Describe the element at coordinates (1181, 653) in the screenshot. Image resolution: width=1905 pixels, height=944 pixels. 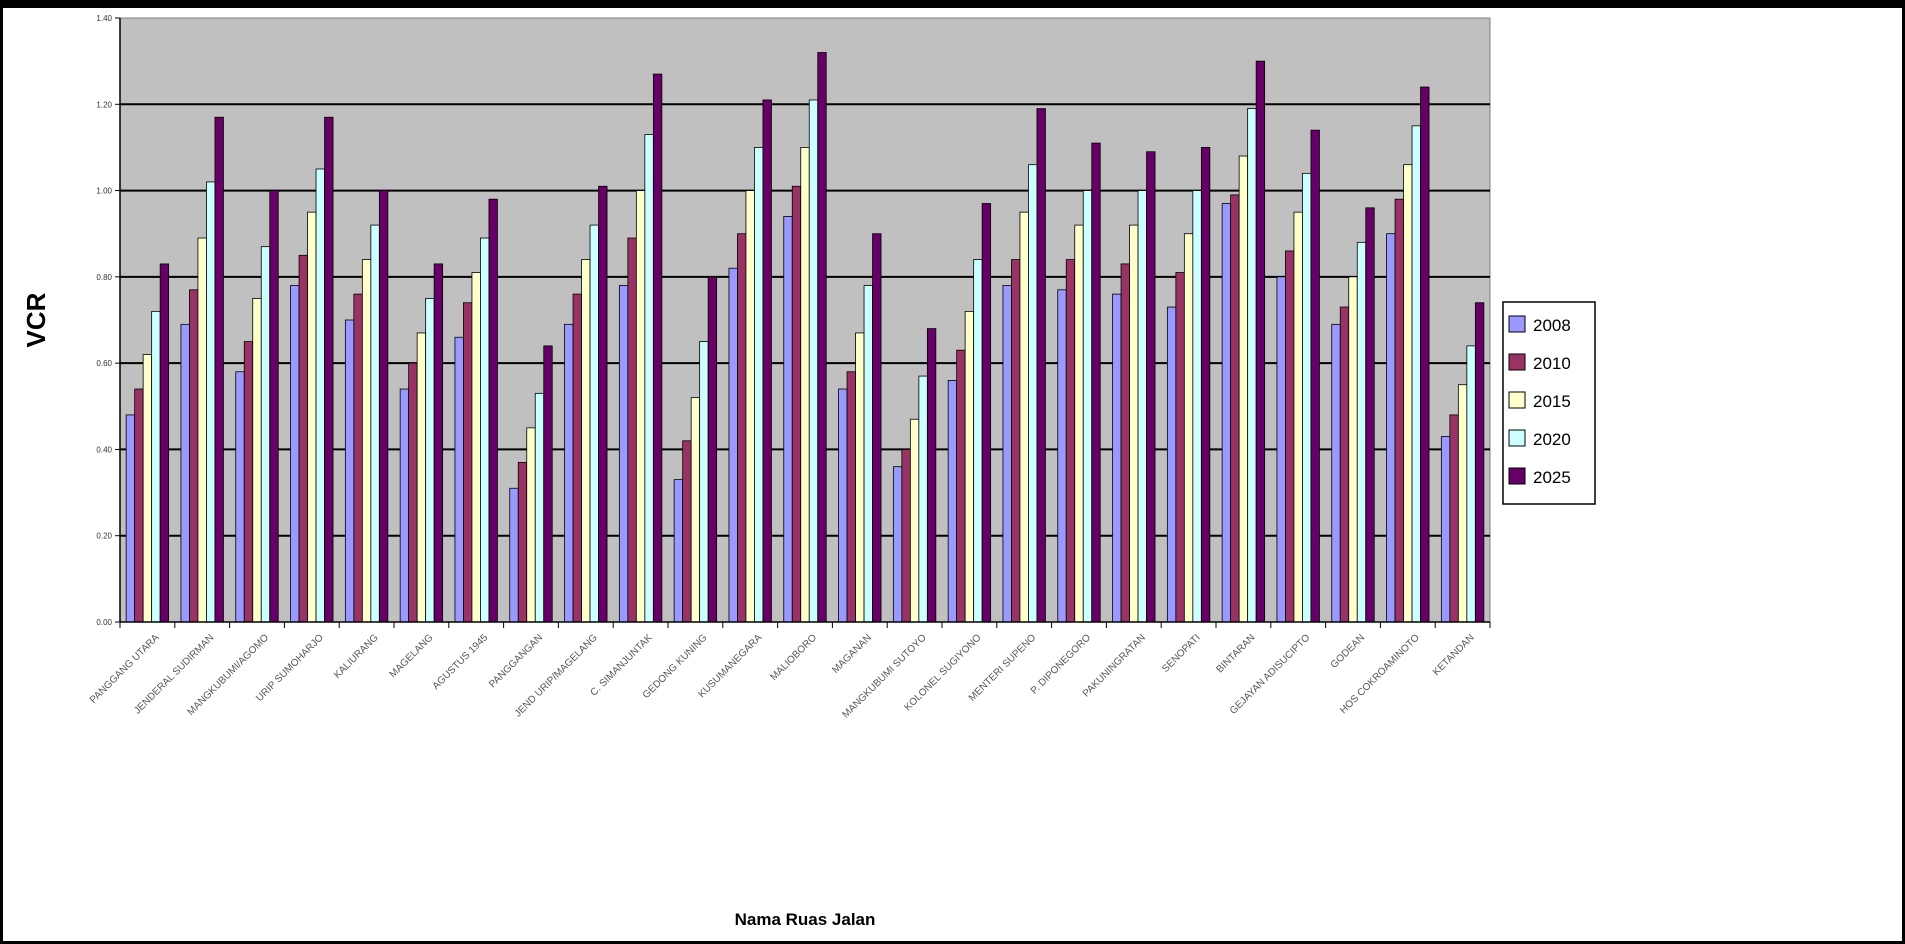
I see `x-category-label: SENOPATI` at that location.